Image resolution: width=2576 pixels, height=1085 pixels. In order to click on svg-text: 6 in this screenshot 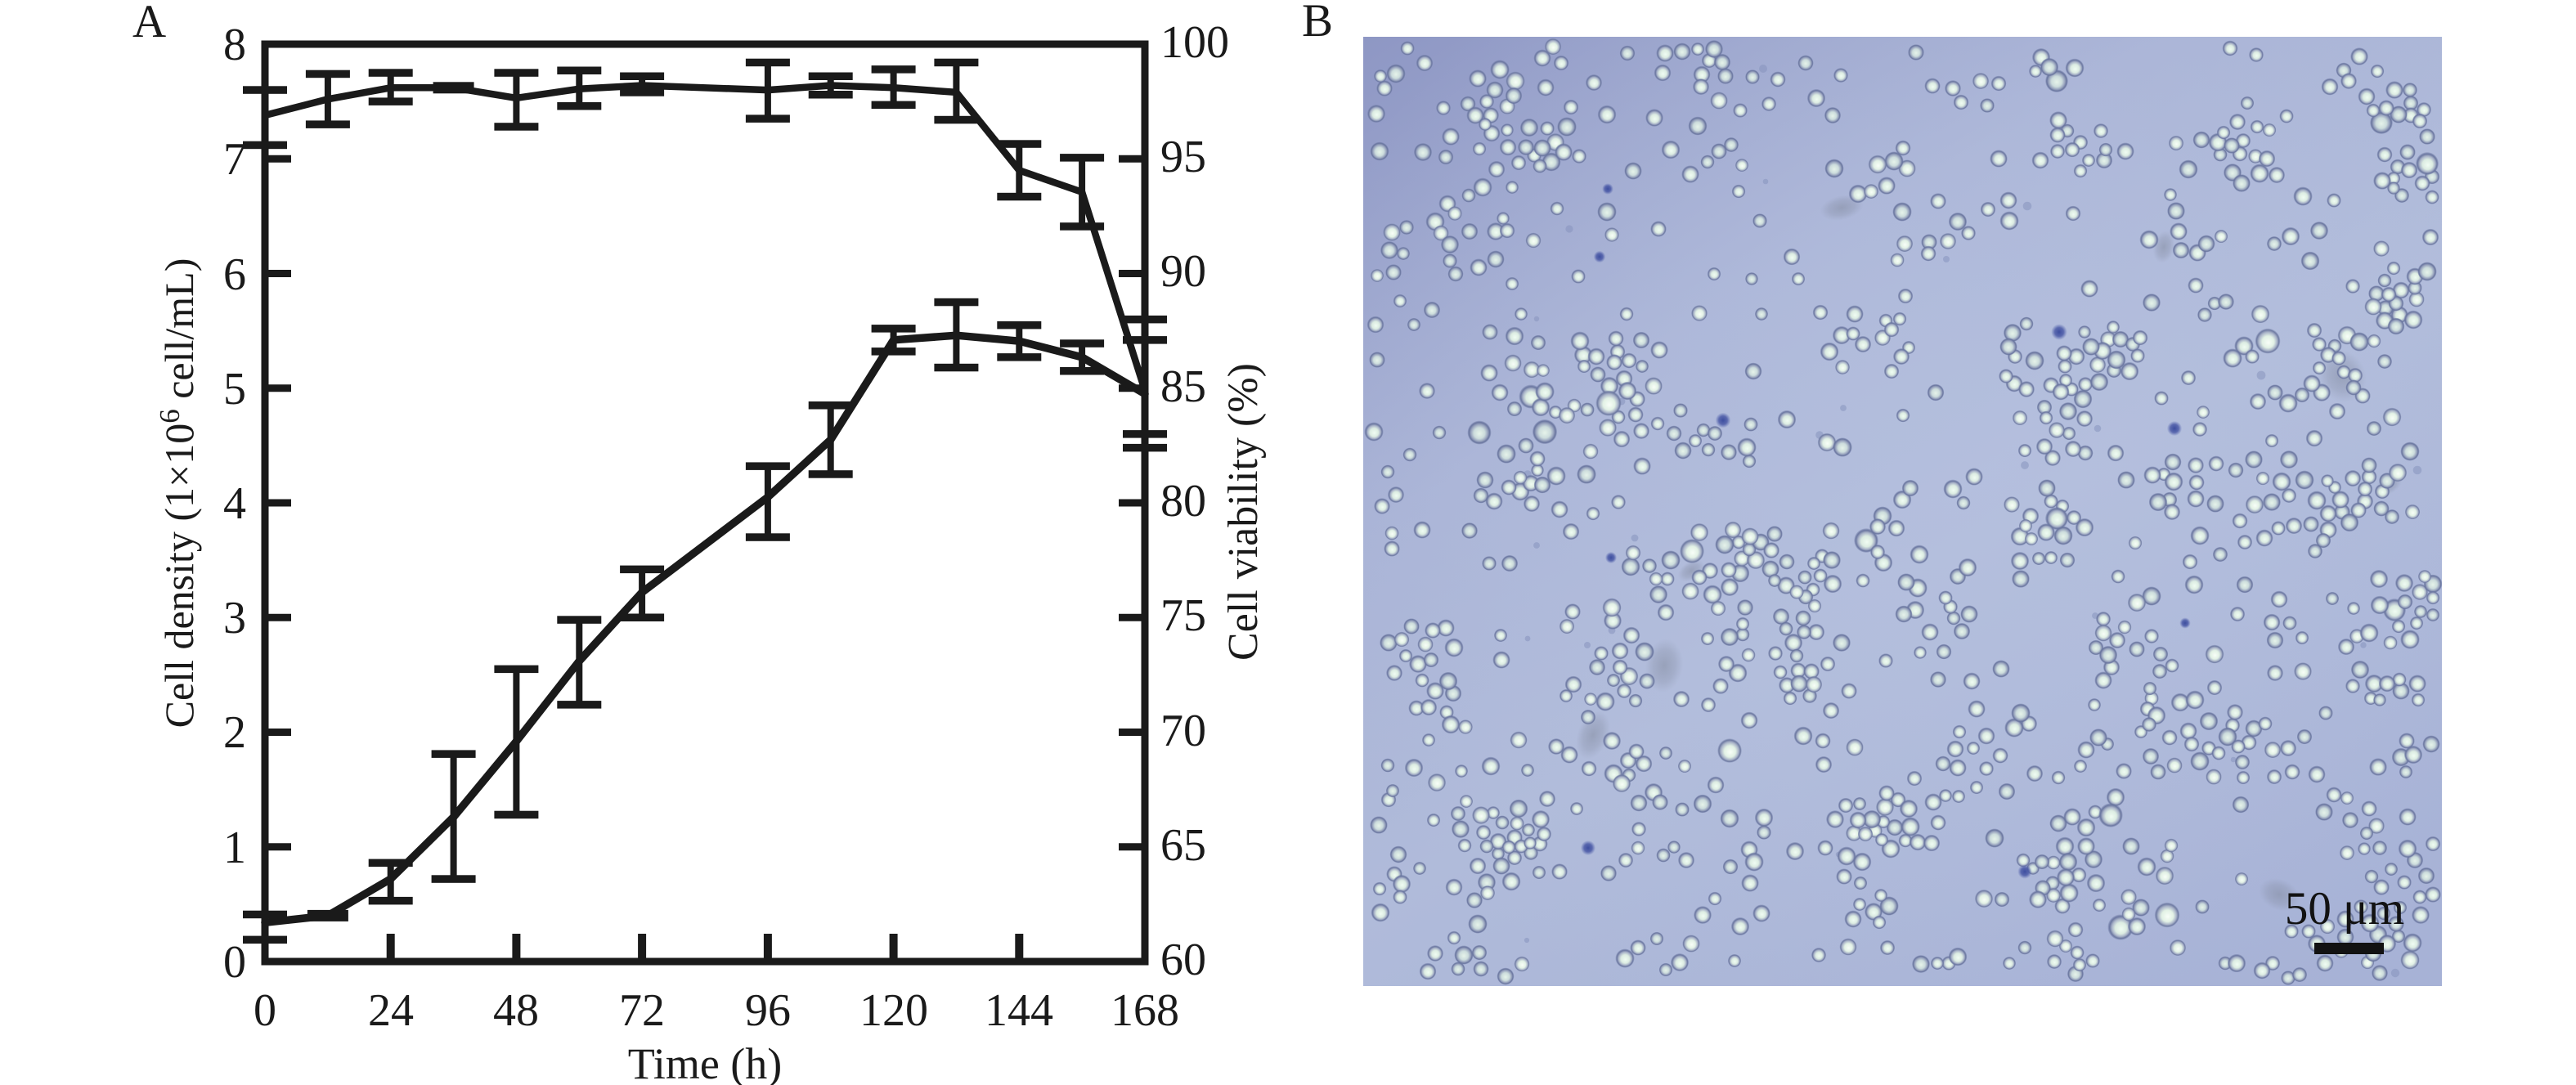, I will do `click(235, 274)`.